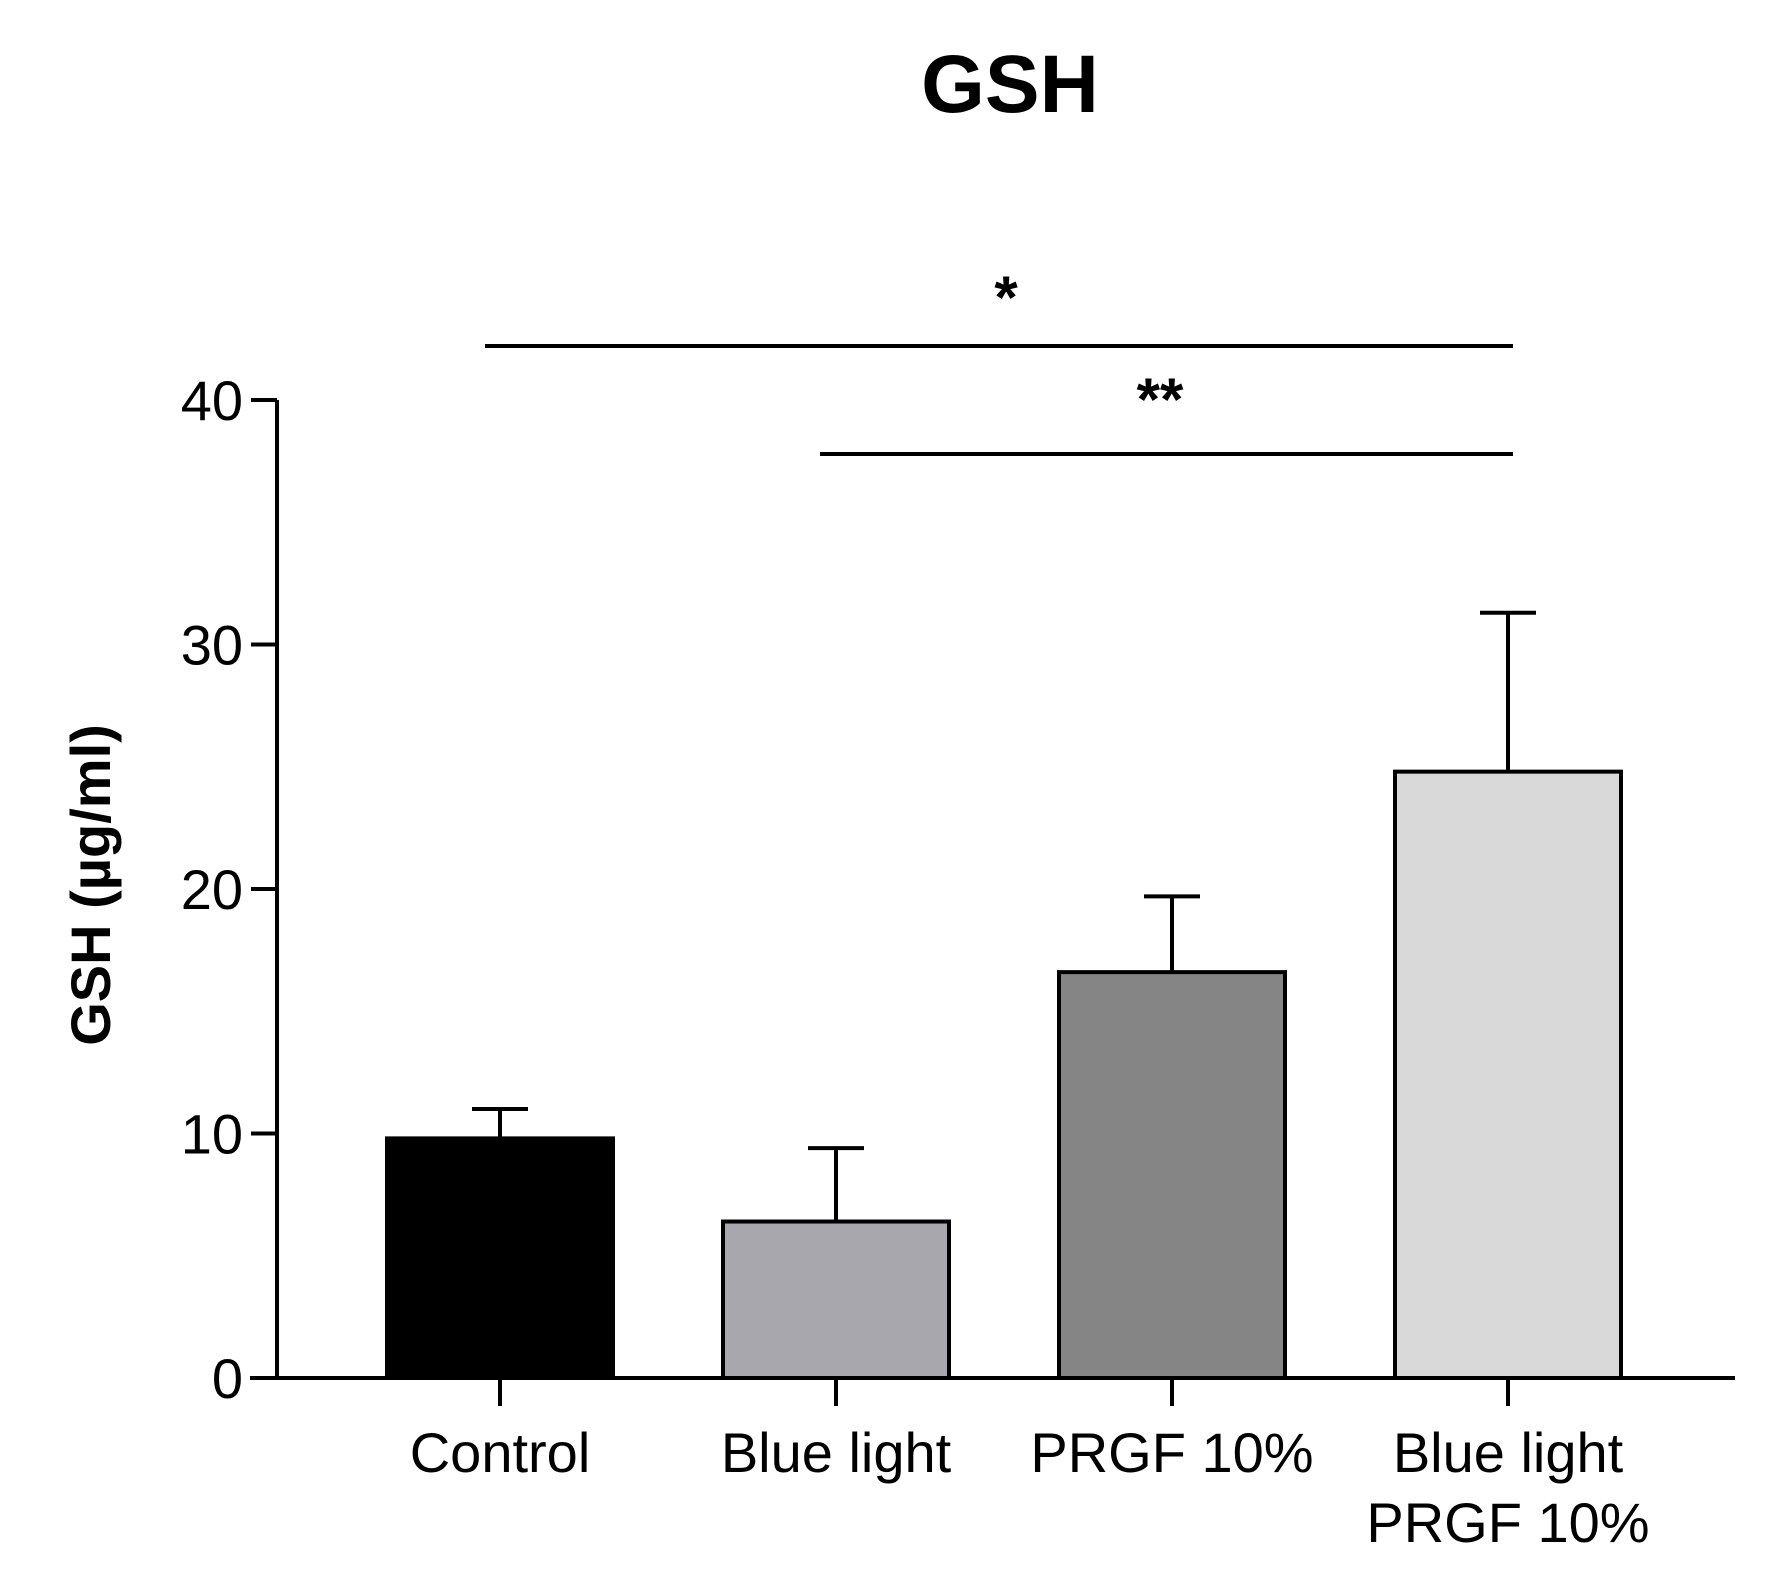 The image size is (1777, 1584). Describe the element at coordinates (500, 1452) in the screenshot. I see `x-tick-label: Control` at that location.